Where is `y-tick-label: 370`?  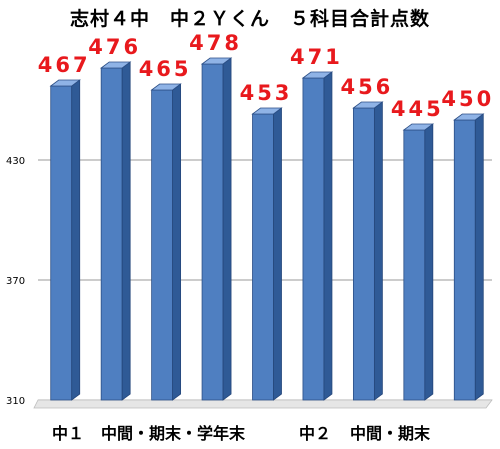 y-tick-label: 370 is located at coordinates (15, 281).